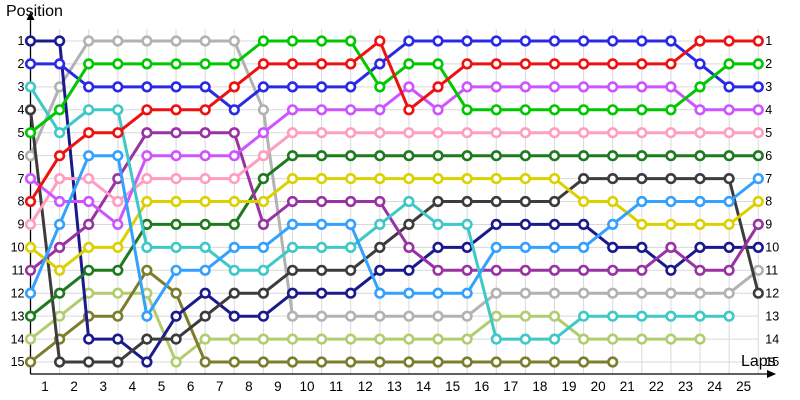 The image size is (800, 400). What do you see at coordinates (768, 64) in the screenshot?
I see `right-tick-2: 2` at bounding box center [768, 64].